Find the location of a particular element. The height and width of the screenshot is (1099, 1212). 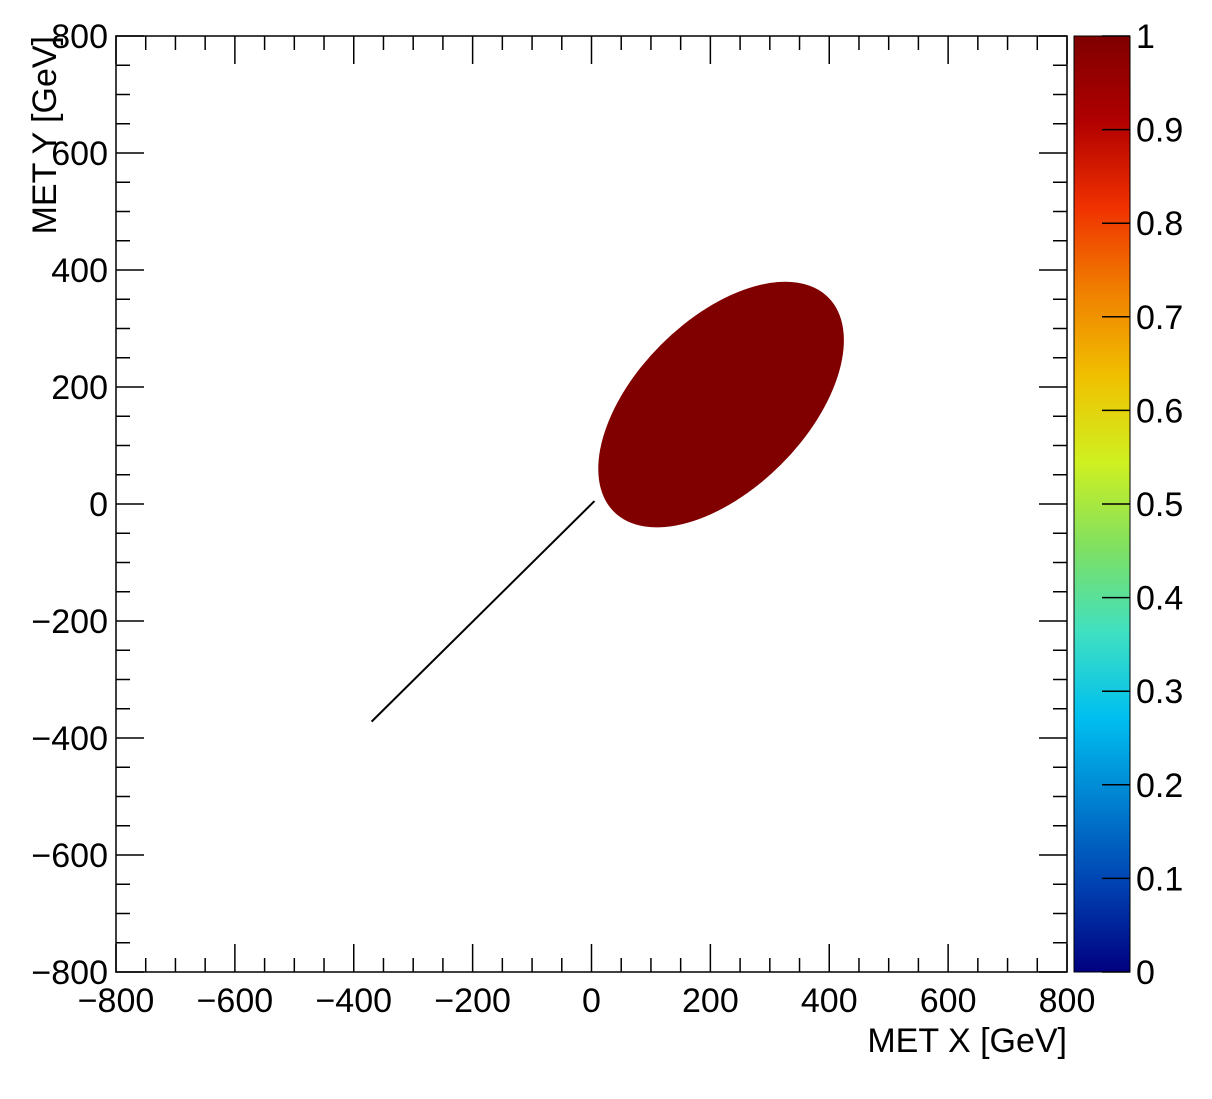

y-tick-label: −400 is located at coordinates (69, 739).